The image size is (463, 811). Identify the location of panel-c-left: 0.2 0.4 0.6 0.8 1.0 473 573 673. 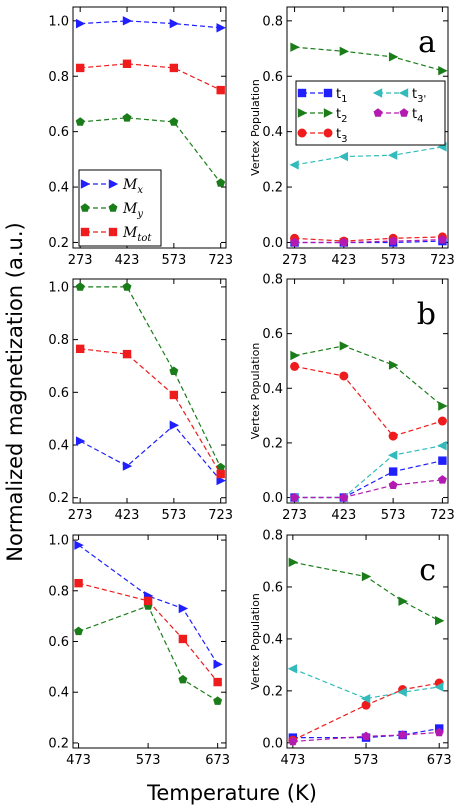
(139, 651).